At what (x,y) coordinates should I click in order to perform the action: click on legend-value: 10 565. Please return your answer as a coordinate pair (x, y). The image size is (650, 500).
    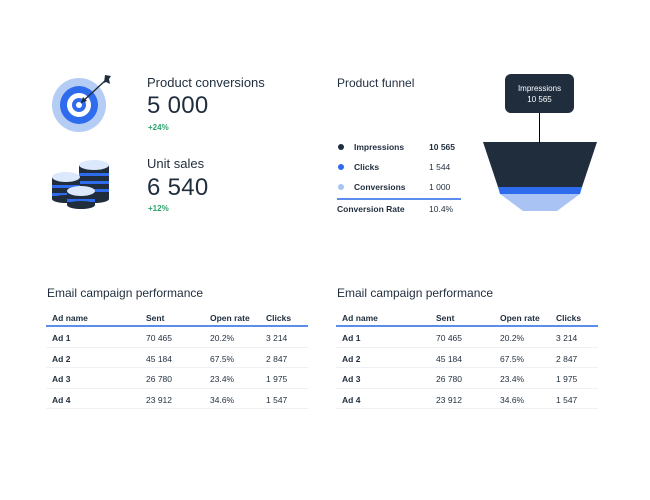
    Looking at the image, I should click on (442, 147).